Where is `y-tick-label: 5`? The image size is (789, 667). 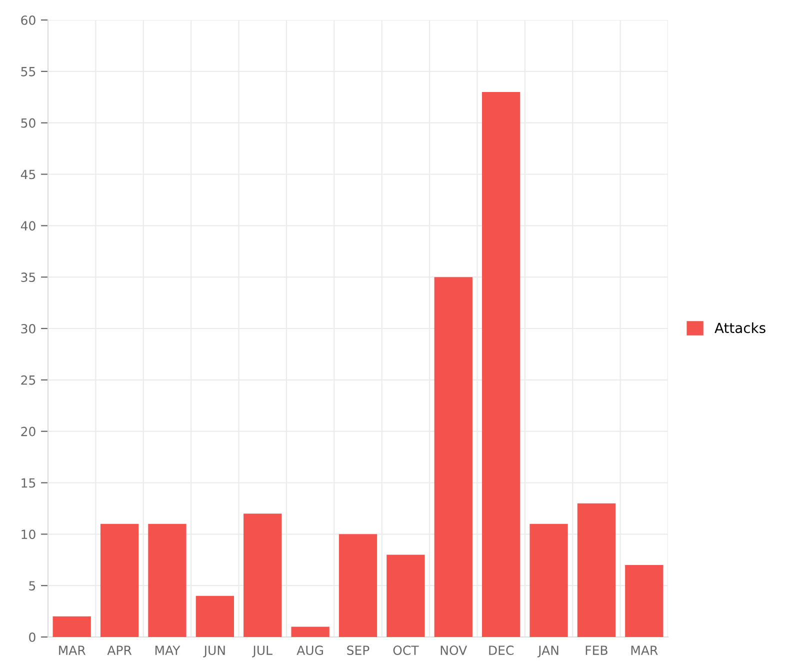 y-tick-label: 5 is located at coordinates (32, 586).